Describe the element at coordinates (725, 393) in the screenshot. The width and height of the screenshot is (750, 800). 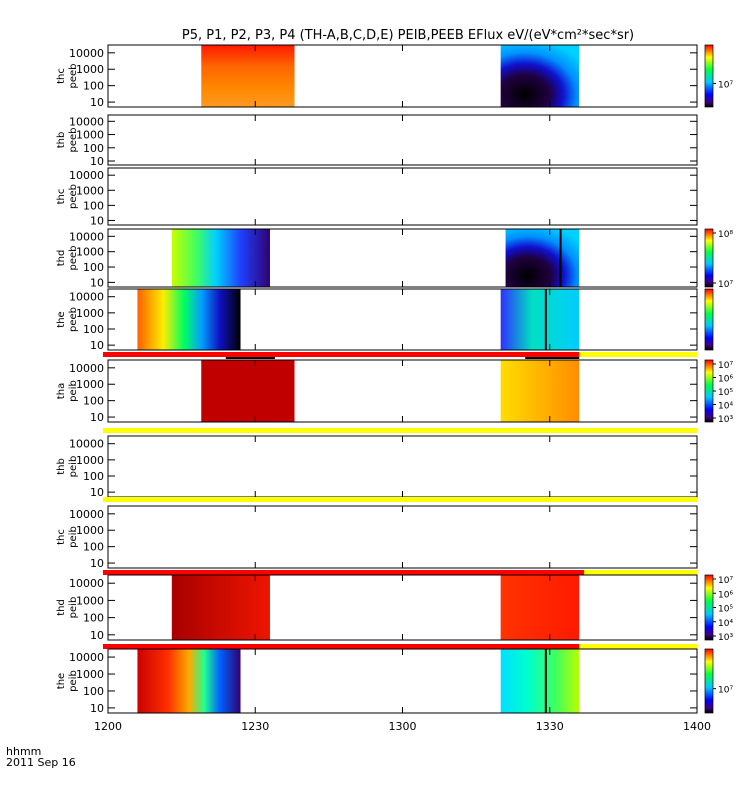
I see `colorbar-tick-label: 10⁵` at that location.